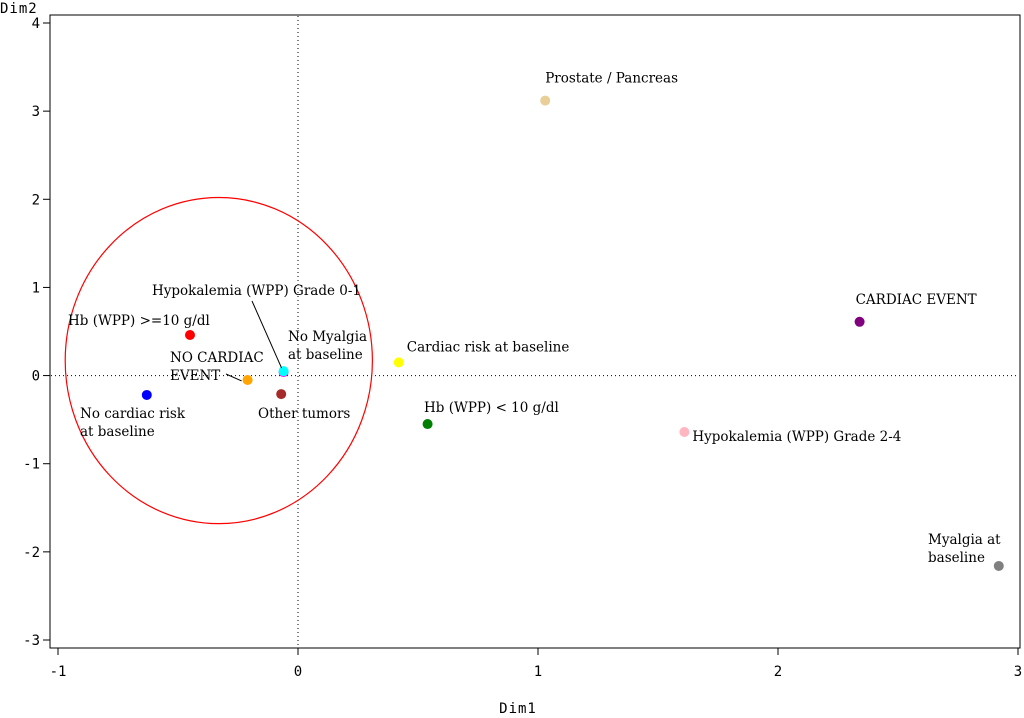 Image resolution: width=1024 pixels, height=718 pixels. What do you see at coordinates (488, 347) in the screenshot?
I see `label-cardiac-risk: Cardiac risk at baseline` at bounding box center [488, 347].